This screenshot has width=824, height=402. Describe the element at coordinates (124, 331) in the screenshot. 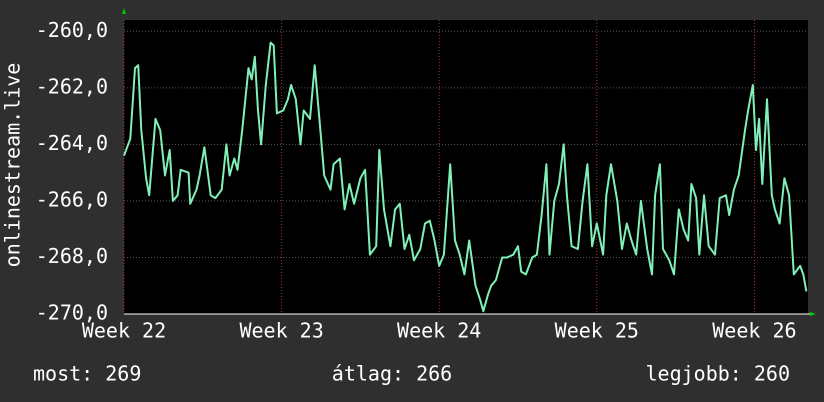

I see `x-tick-label: Week 22` at that location.